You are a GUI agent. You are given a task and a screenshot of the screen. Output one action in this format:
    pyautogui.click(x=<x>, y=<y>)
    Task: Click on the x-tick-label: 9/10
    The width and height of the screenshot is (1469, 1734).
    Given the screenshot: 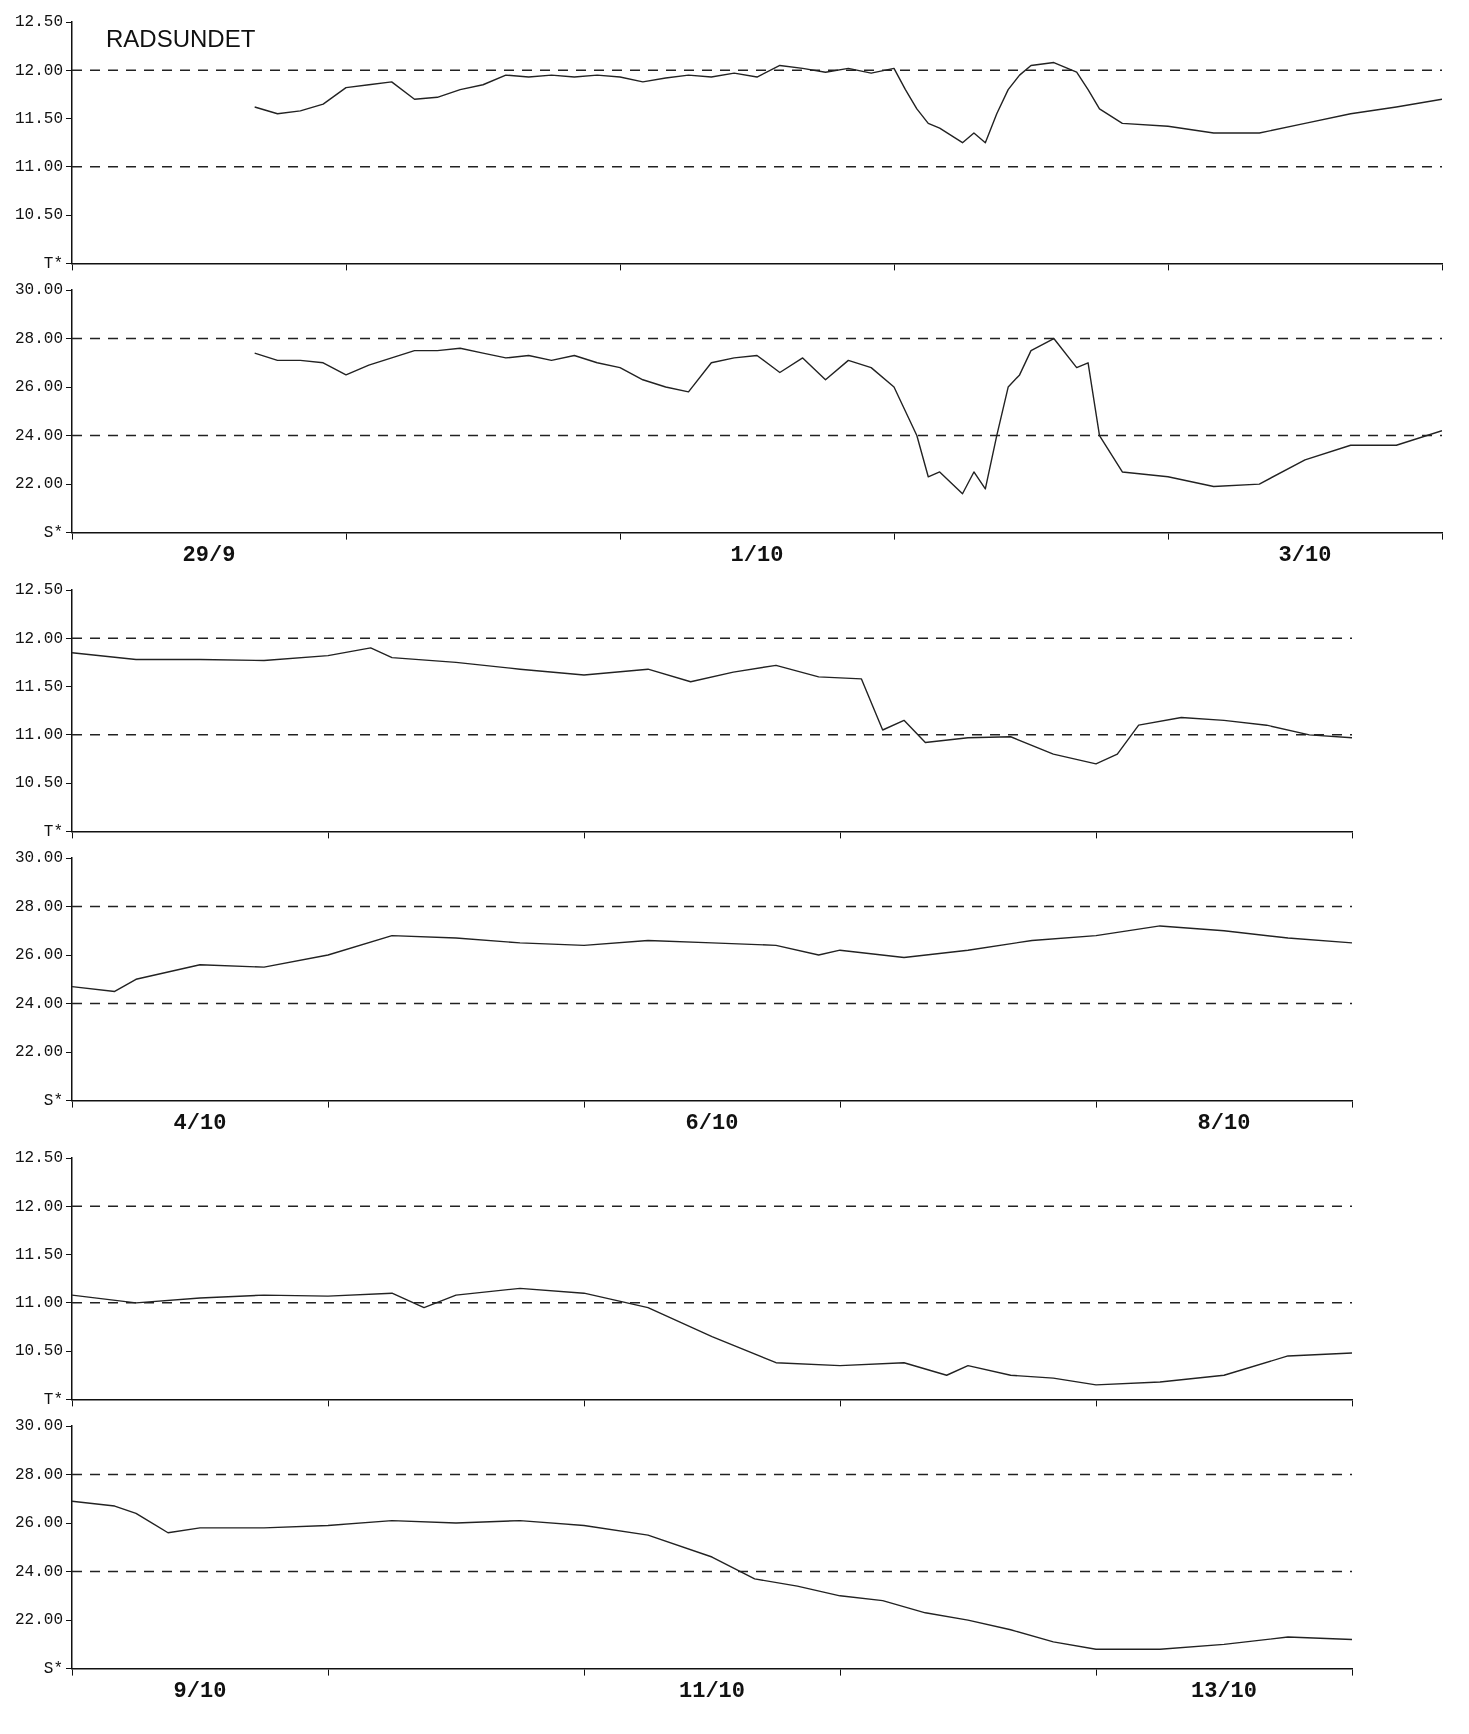 What is the action you would take?
    pyautogui.click(x=200, y=1692)
    